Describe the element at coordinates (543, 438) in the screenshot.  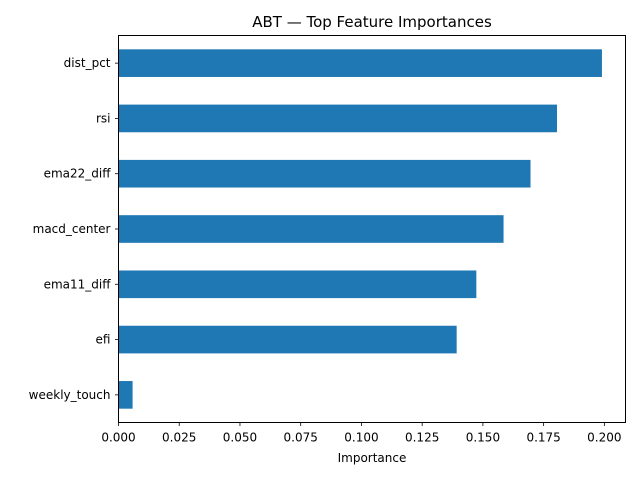
I see `x-tick-label: 0.175` at that location.